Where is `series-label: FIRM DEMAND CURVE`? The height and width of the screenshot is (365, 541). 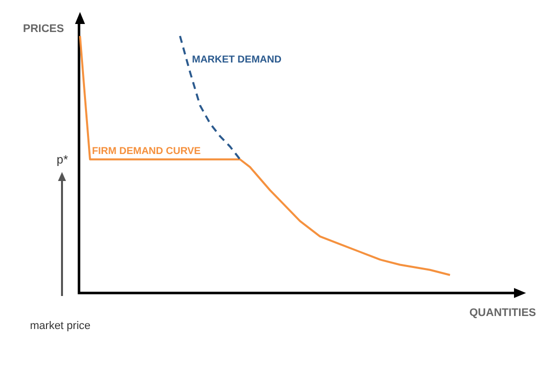
series-label: FIRM DEMAND CURVE is located at coordinates (147, 152).